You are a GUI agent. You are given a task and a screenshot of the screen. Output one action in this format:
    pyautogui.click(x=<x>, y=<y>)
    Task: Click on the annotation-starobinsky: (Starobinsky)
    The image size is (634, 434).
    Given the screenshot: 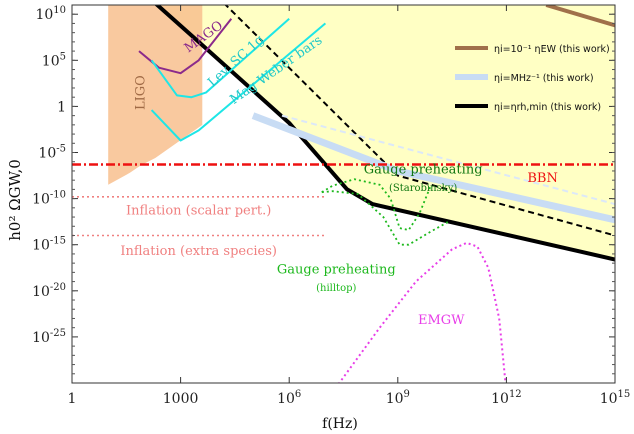 What is the action you would take?
    pyautogui.click(x=423, y=188)
    